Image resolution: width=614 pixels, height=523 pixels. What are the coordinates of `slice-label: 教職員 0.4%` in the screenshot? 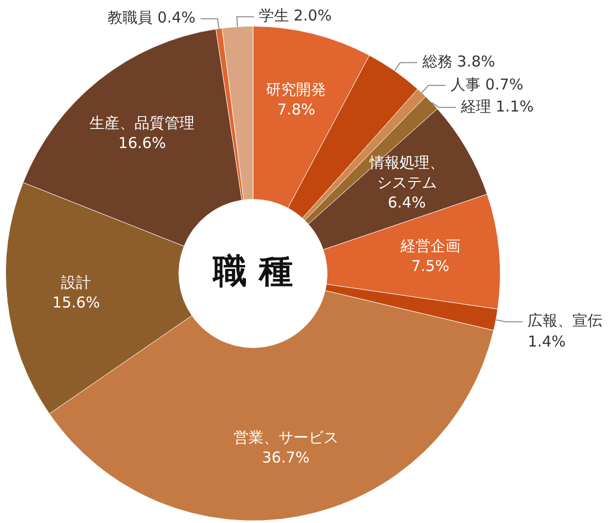 It's located at (152, 17).